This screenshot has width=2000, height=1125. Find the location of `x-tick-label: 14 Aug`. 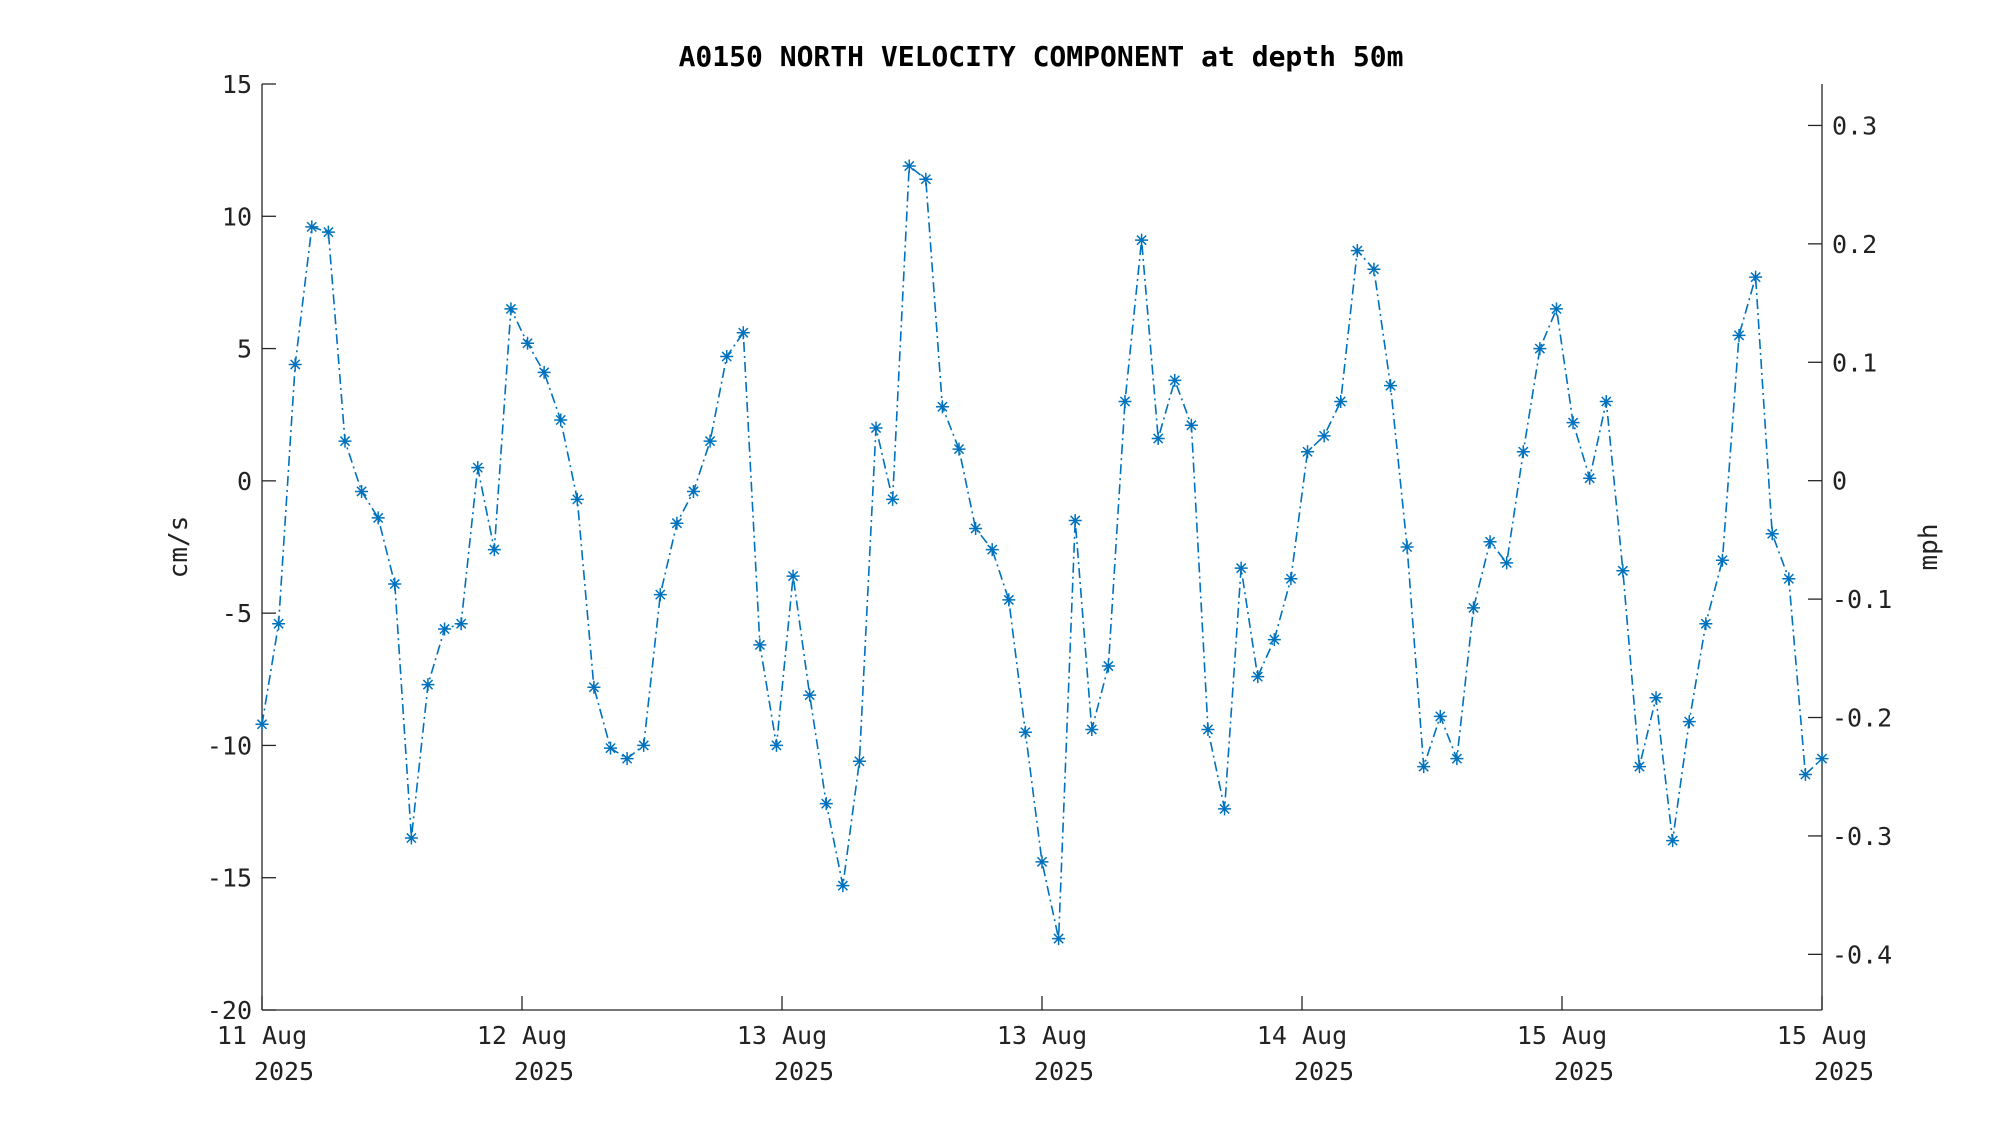

x-tick-label: 14 Aug is located at coordinates (1302, 1035).